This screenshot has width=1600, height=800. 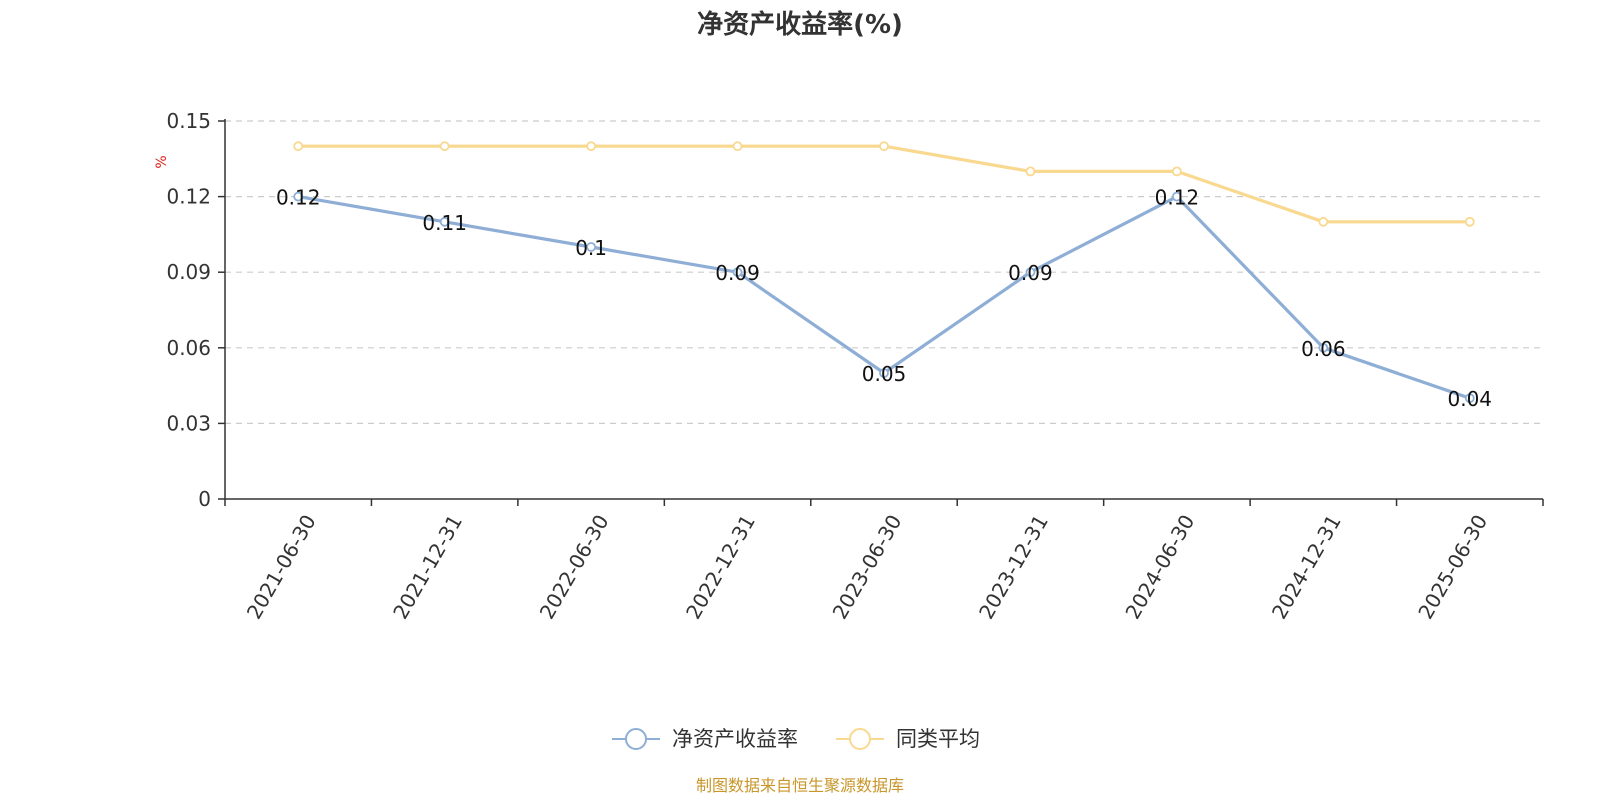 What do you see at coordinates (574, 567) in the screenshot?
I see `x-tick-label: 2022-06-30` at bounding box center [574, 567].